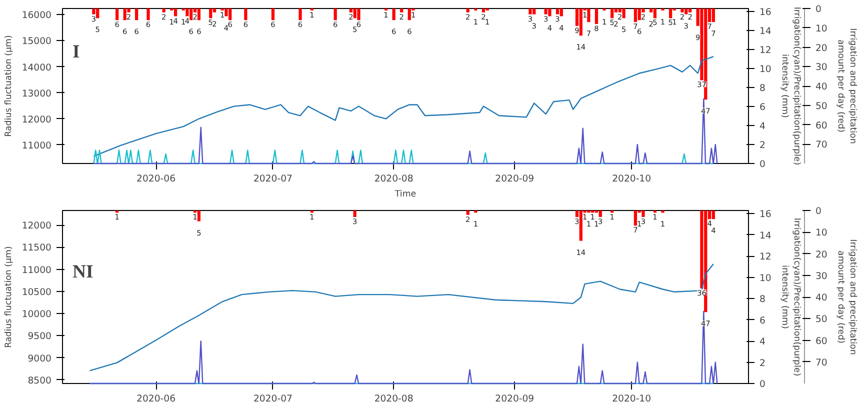  What do you see at coordinates (37, 314) in the screenshot?
I see `y-tick-label: 10000` at bounding box center [37, 314].